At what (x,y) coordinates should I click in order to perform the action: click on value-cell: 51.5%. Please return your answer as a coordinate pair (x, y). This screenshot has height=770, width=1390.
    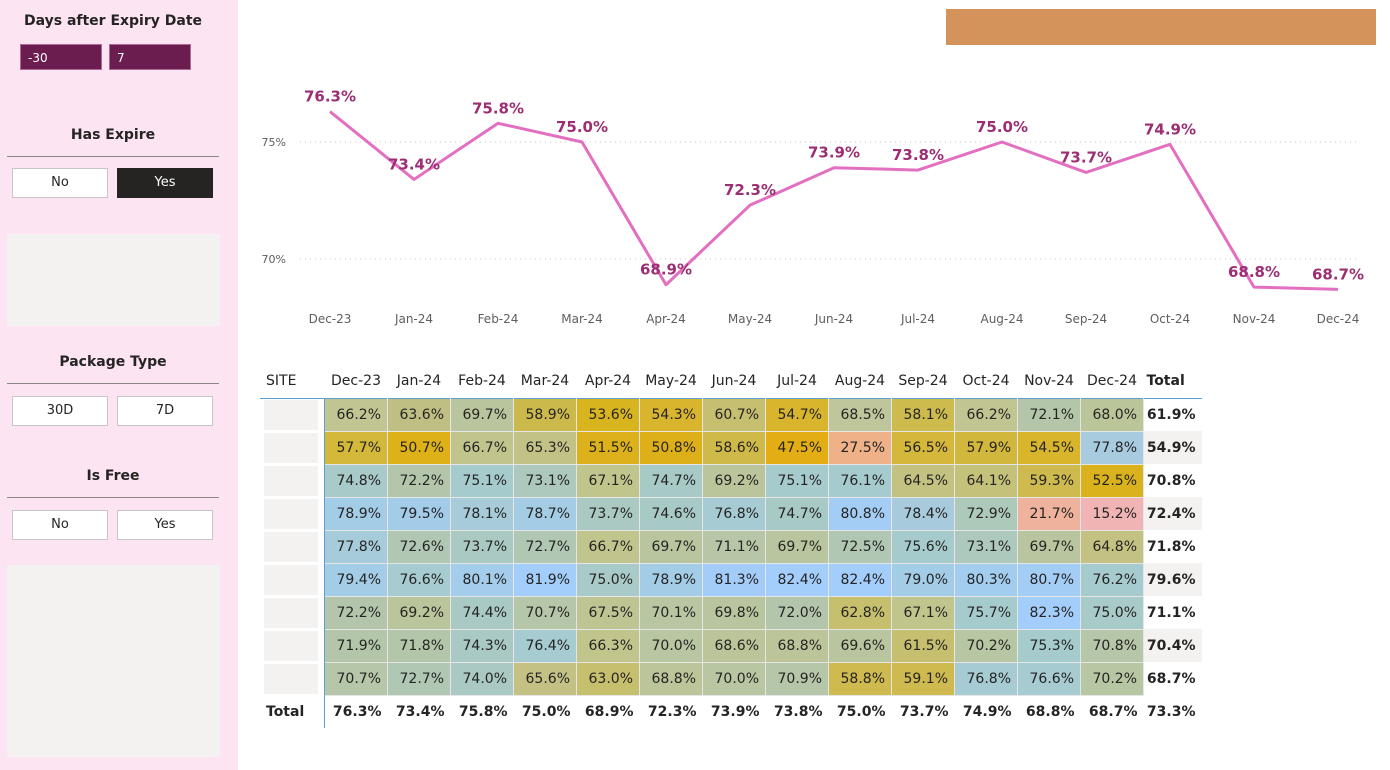
    Looking at the image, I should click on (608, 448).